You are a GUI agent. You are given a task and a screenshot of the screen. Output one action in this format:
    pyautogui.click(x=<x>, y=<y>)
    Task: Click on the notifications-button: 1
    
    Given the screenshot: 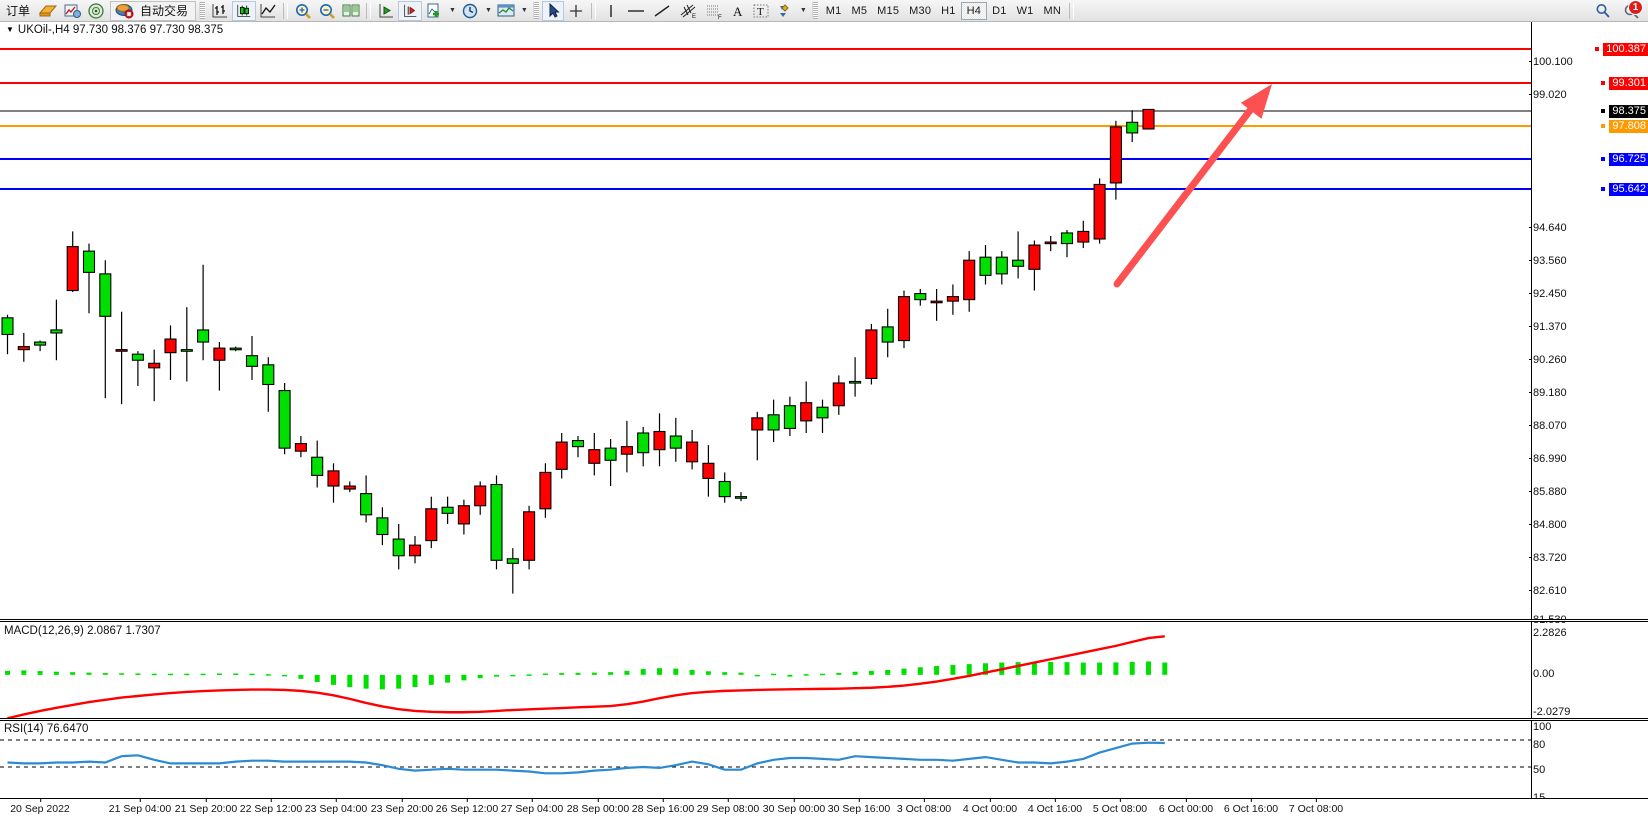 What is the action you would take?
    pyautogui.click(x=1632, y=10)
    